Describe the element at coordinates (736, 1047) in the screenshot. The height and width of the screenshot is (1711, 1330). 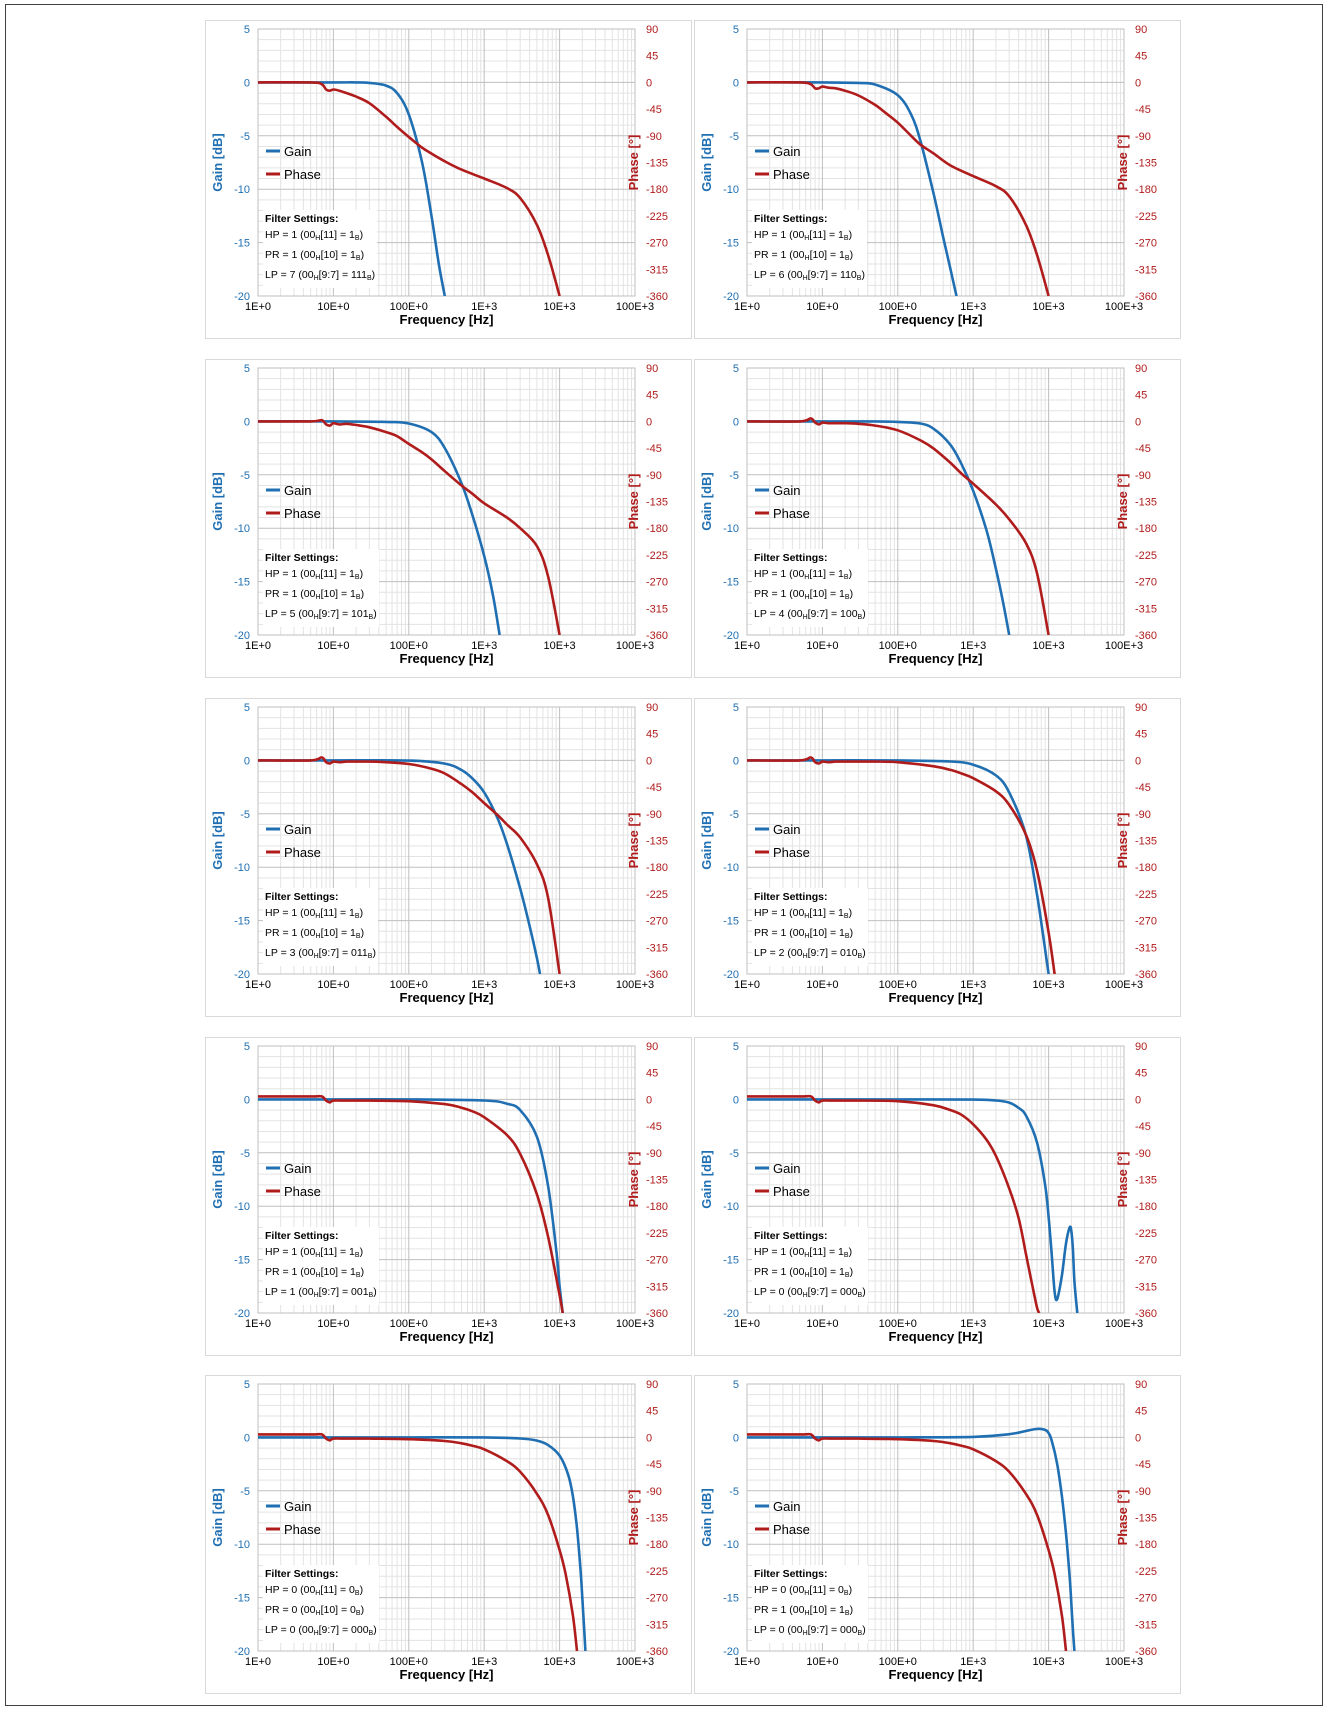
I see `y-tick-label: 5` at that location.